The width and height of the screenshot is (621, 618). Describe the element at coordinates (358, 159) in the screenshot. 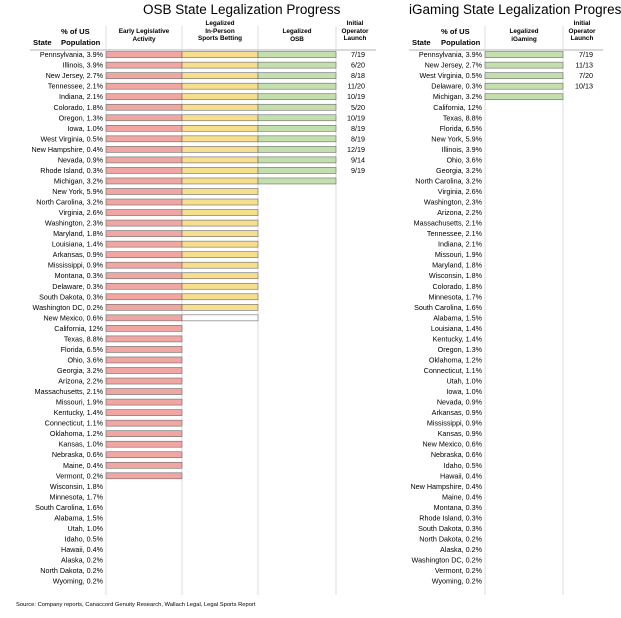

I see `osb-launch-nevada: 9/14` at that location.